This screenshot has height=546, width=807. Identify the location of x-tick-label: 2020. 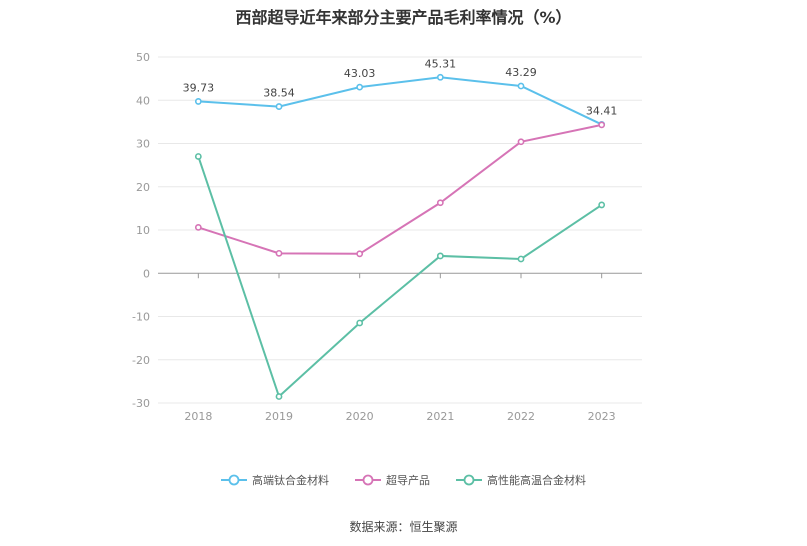
(360, 416).